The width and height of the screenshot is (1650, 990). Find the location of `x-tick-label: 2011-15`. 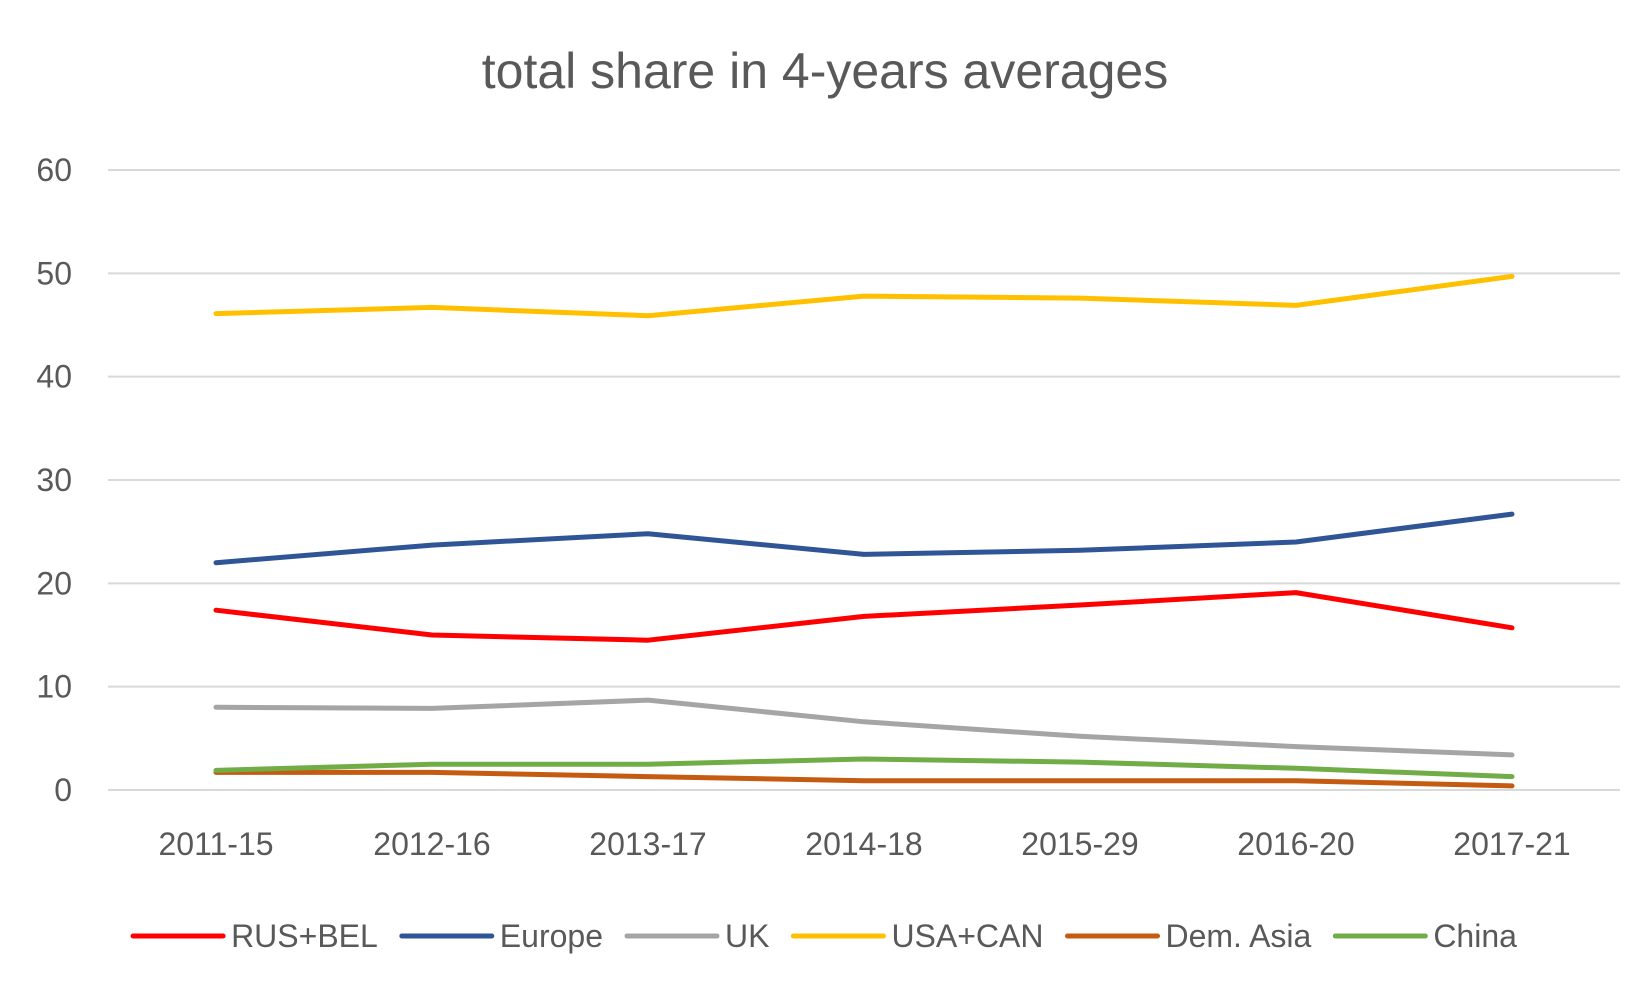

x-tick-label: 2011-15 is located at coordinates (215, 844).